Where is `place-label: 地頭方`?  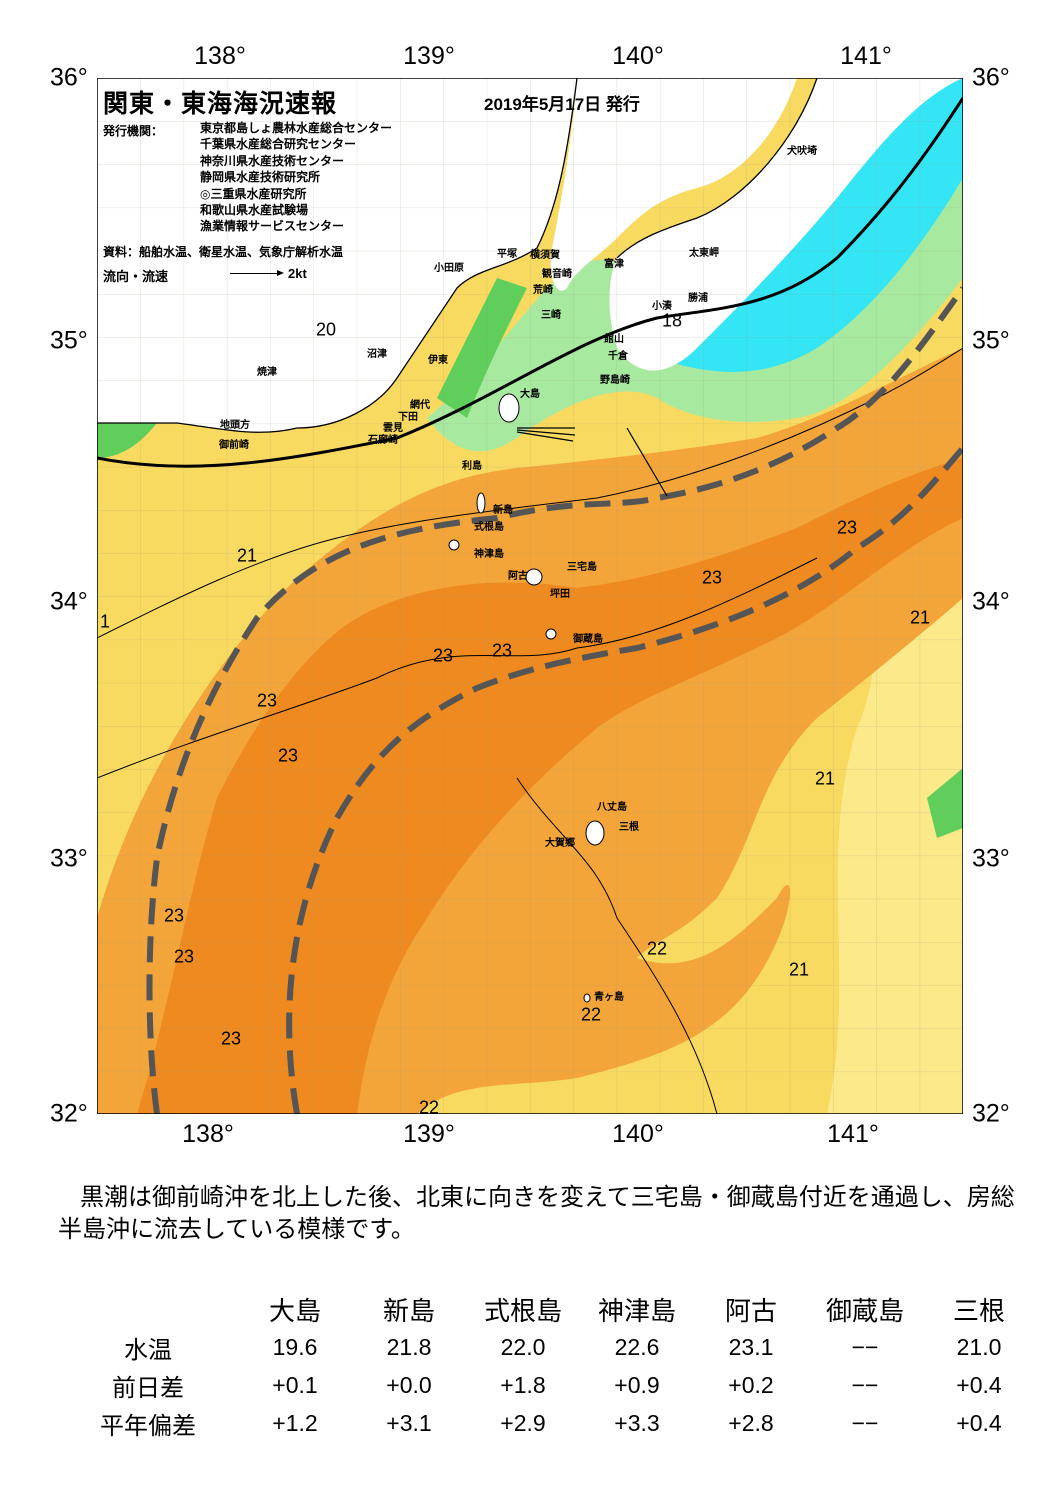
place-label: 地頭方 is located at coordinates (235, 425).